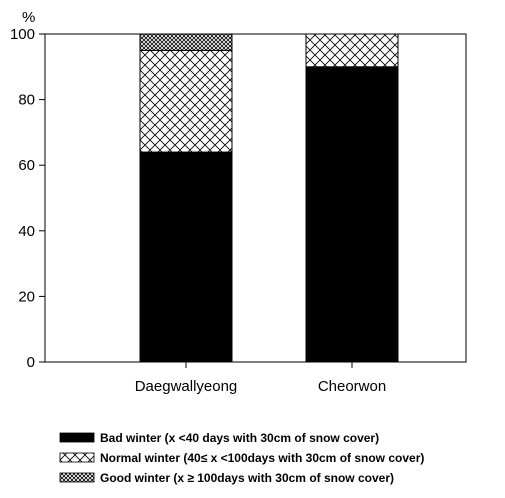  I want to click on x-category-label: Daegwallyeong, so click(186, 386).